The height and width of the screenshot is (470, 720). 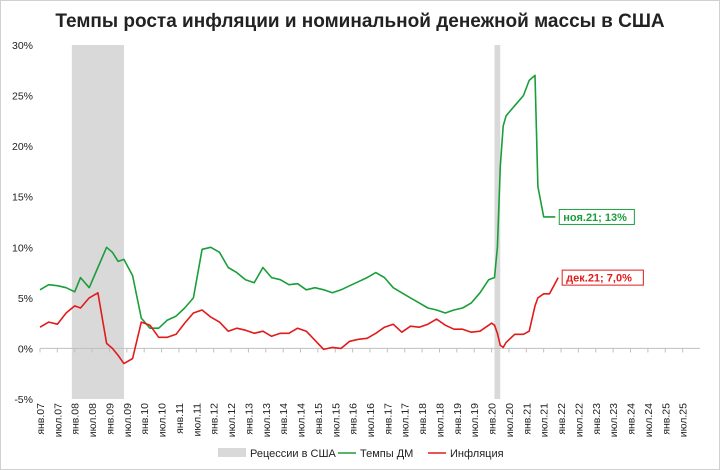 What do you see at coordinates (22, 248) in the screenshot?
I see `y-tick-label: 10%` at bounding box center [22, 248].